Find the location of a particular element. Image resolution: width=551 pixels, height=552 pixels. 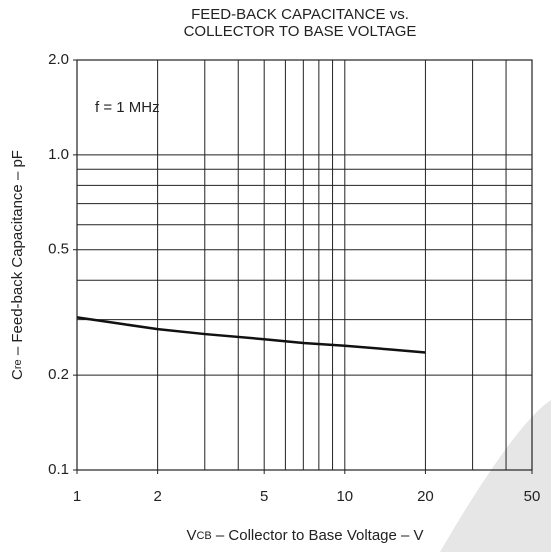

y-tick-label: 1.0 is located at coordinates (58, 154).